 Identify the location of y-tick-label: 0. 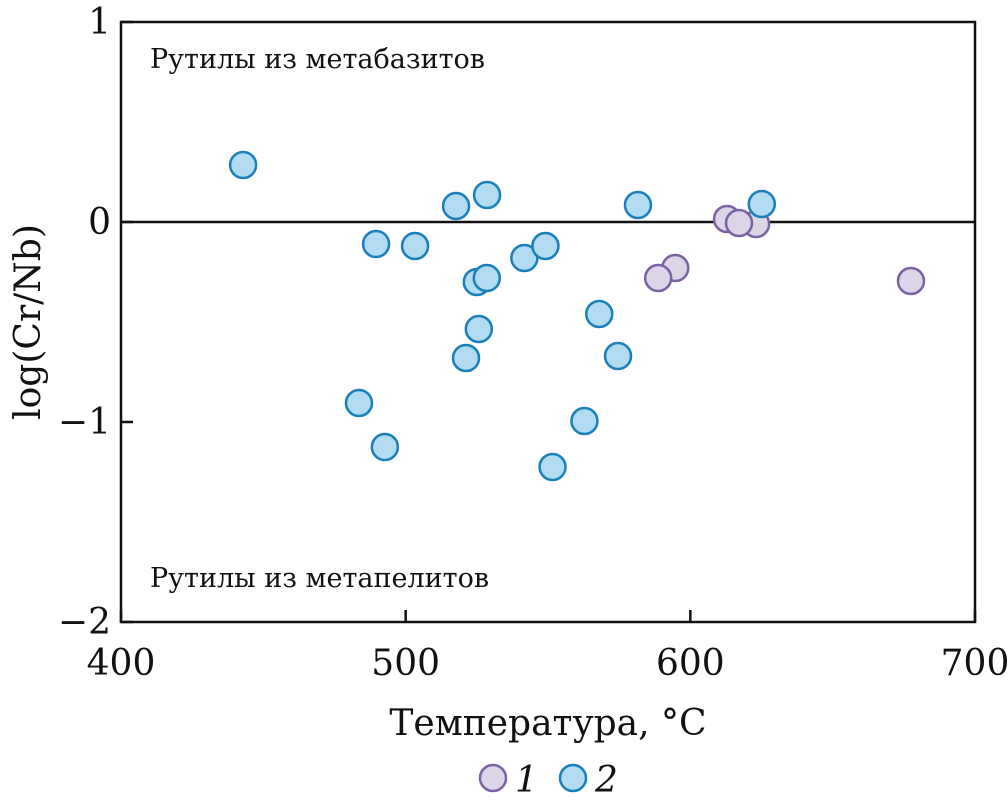
(99, 222).